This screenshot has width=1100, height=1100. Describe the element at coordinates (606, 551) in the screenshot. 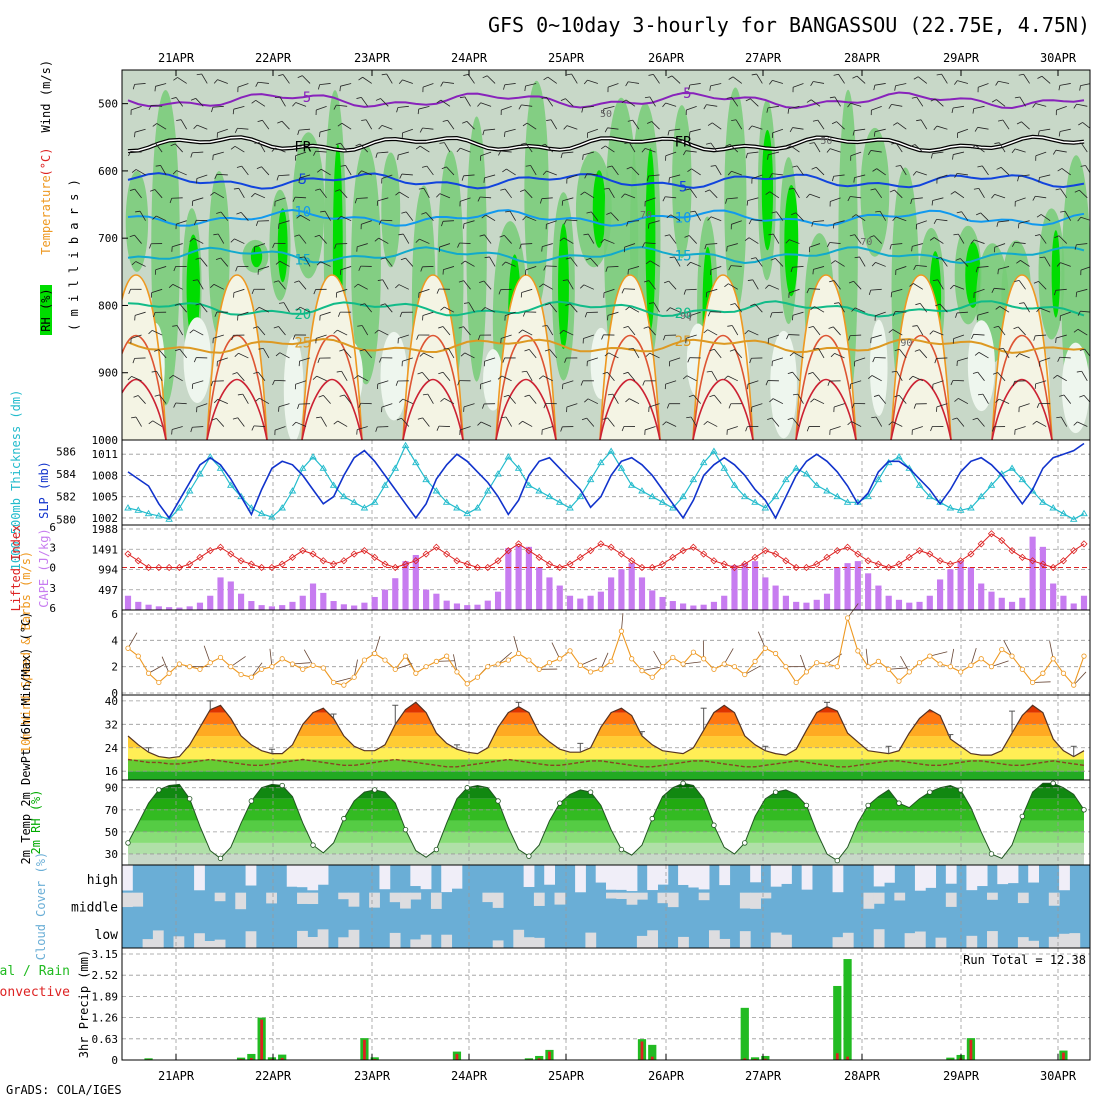

I see `lifted-index-line` at that location.